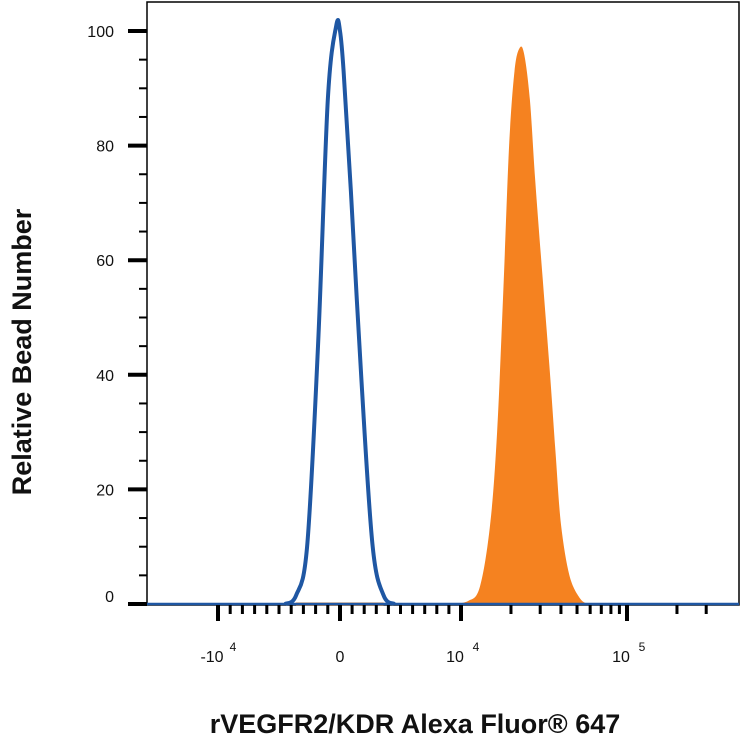 Image resolution: width=742 pixels, height=746 pixels. I want to click on y-tick-label: 100, so click(100, 32).